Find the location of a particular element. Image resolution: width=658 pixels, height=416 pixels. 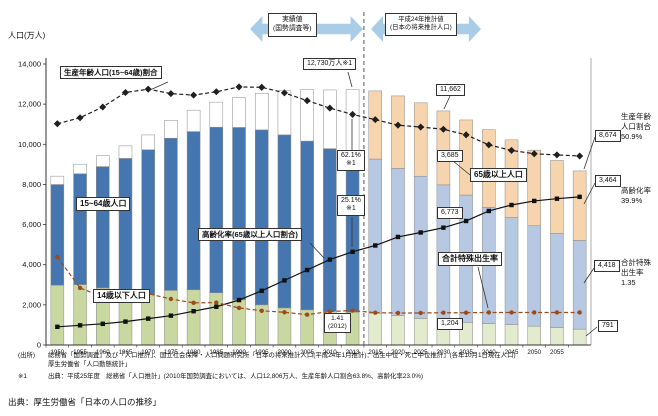

right-label-working-share: 生産年齢人口割合 50.9% is located at coordinates (639, 126).